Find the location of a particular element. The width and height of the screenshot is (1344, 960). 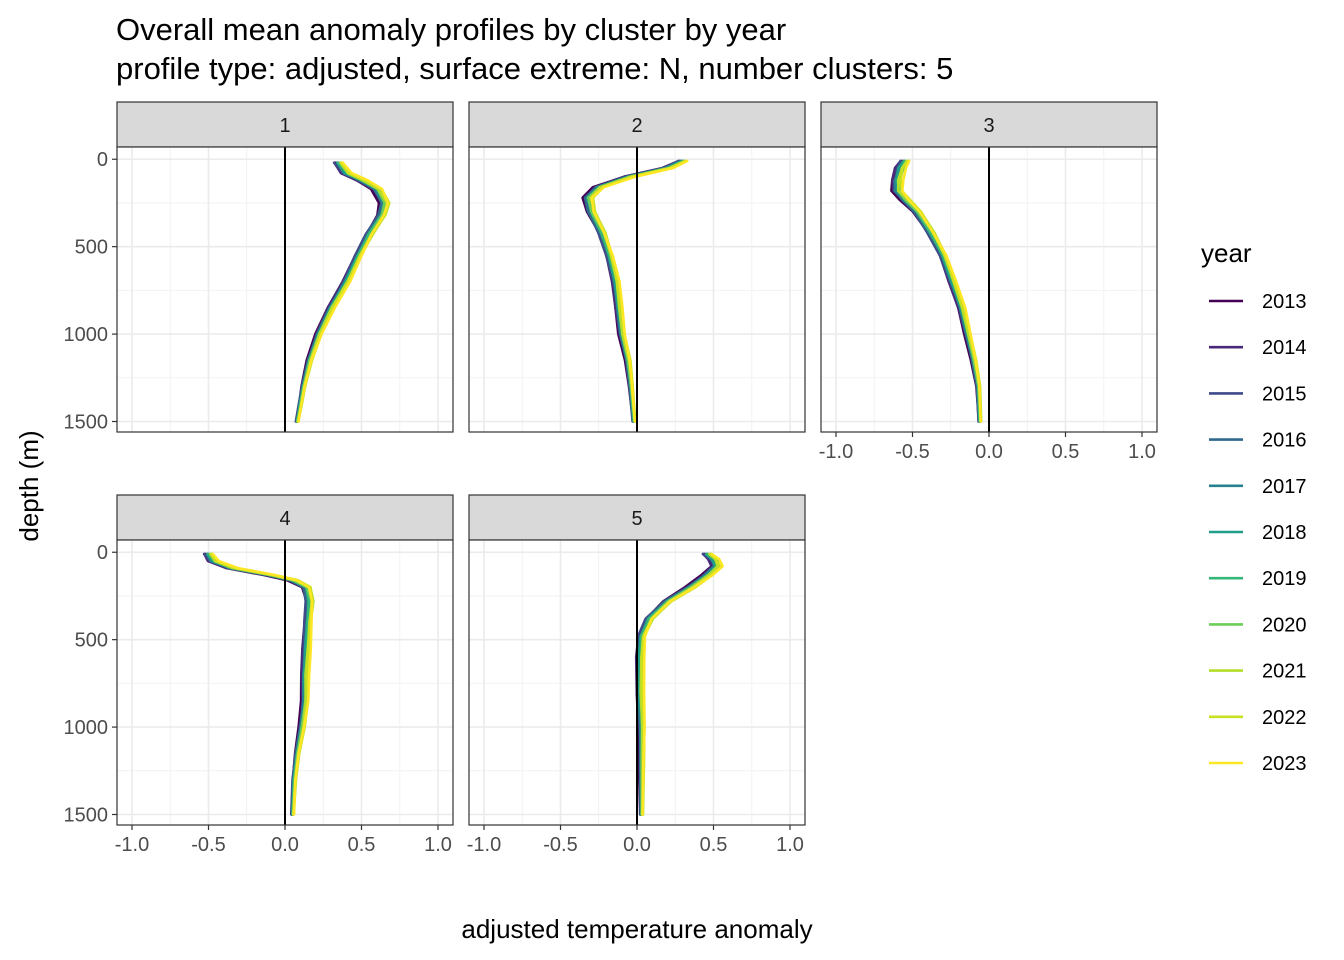

legend-label: 2020 is located at coordinates (1284, 625).